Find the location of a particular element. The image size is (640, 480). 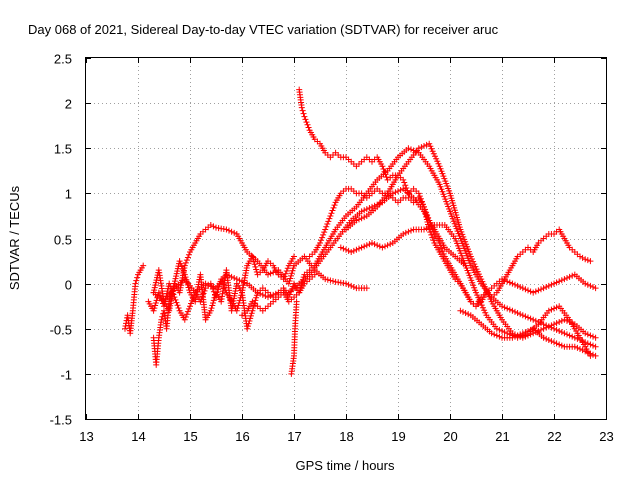

x-tick-label: 15 is located at coordinates (190, 436).